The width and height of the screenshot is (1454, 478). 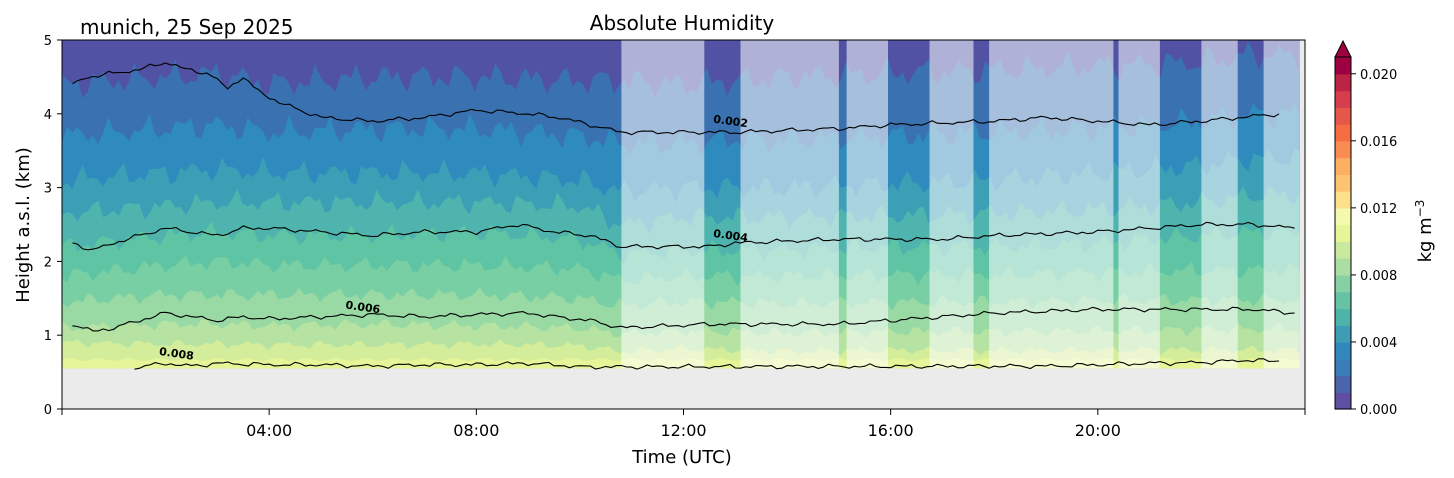 I want to click on location-date-label: munich, 25 Sep 2025, so click(x=187, y=27).